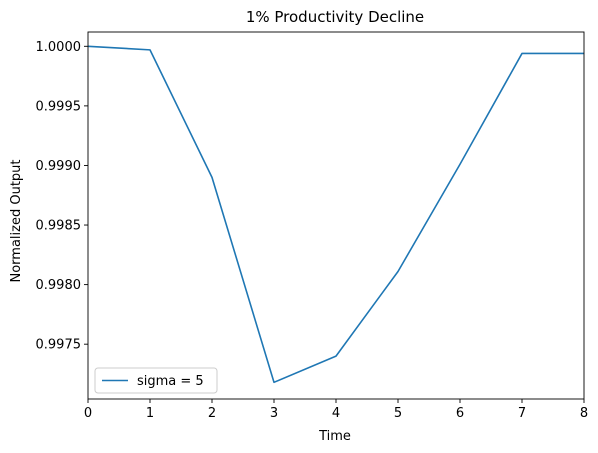  I want to click on x-tick-label: 8, so click(584, 413).